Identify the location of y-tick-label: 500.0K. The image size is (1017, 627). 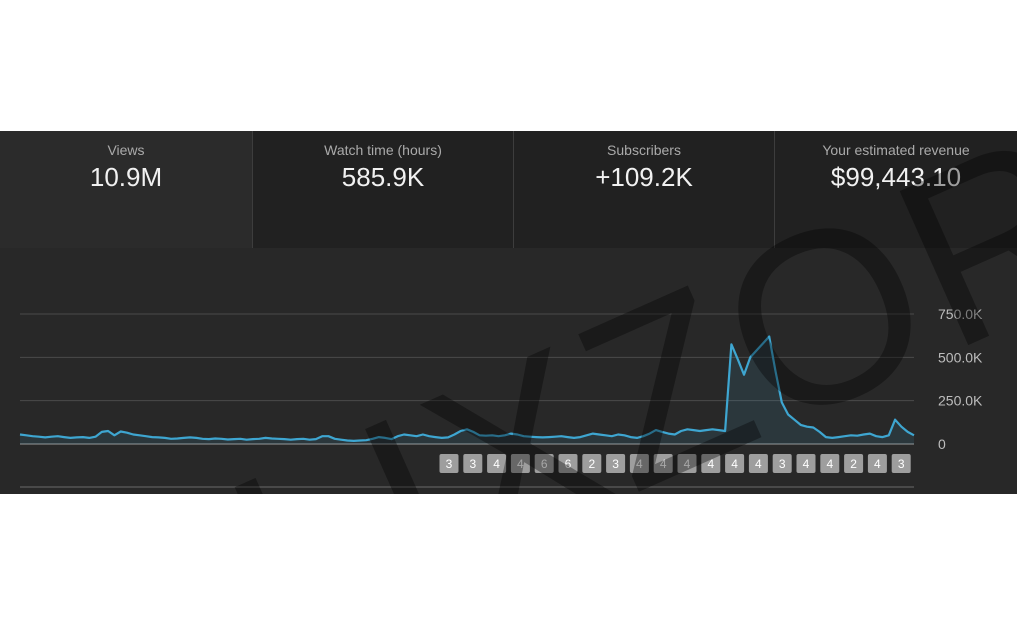
(960, 357).